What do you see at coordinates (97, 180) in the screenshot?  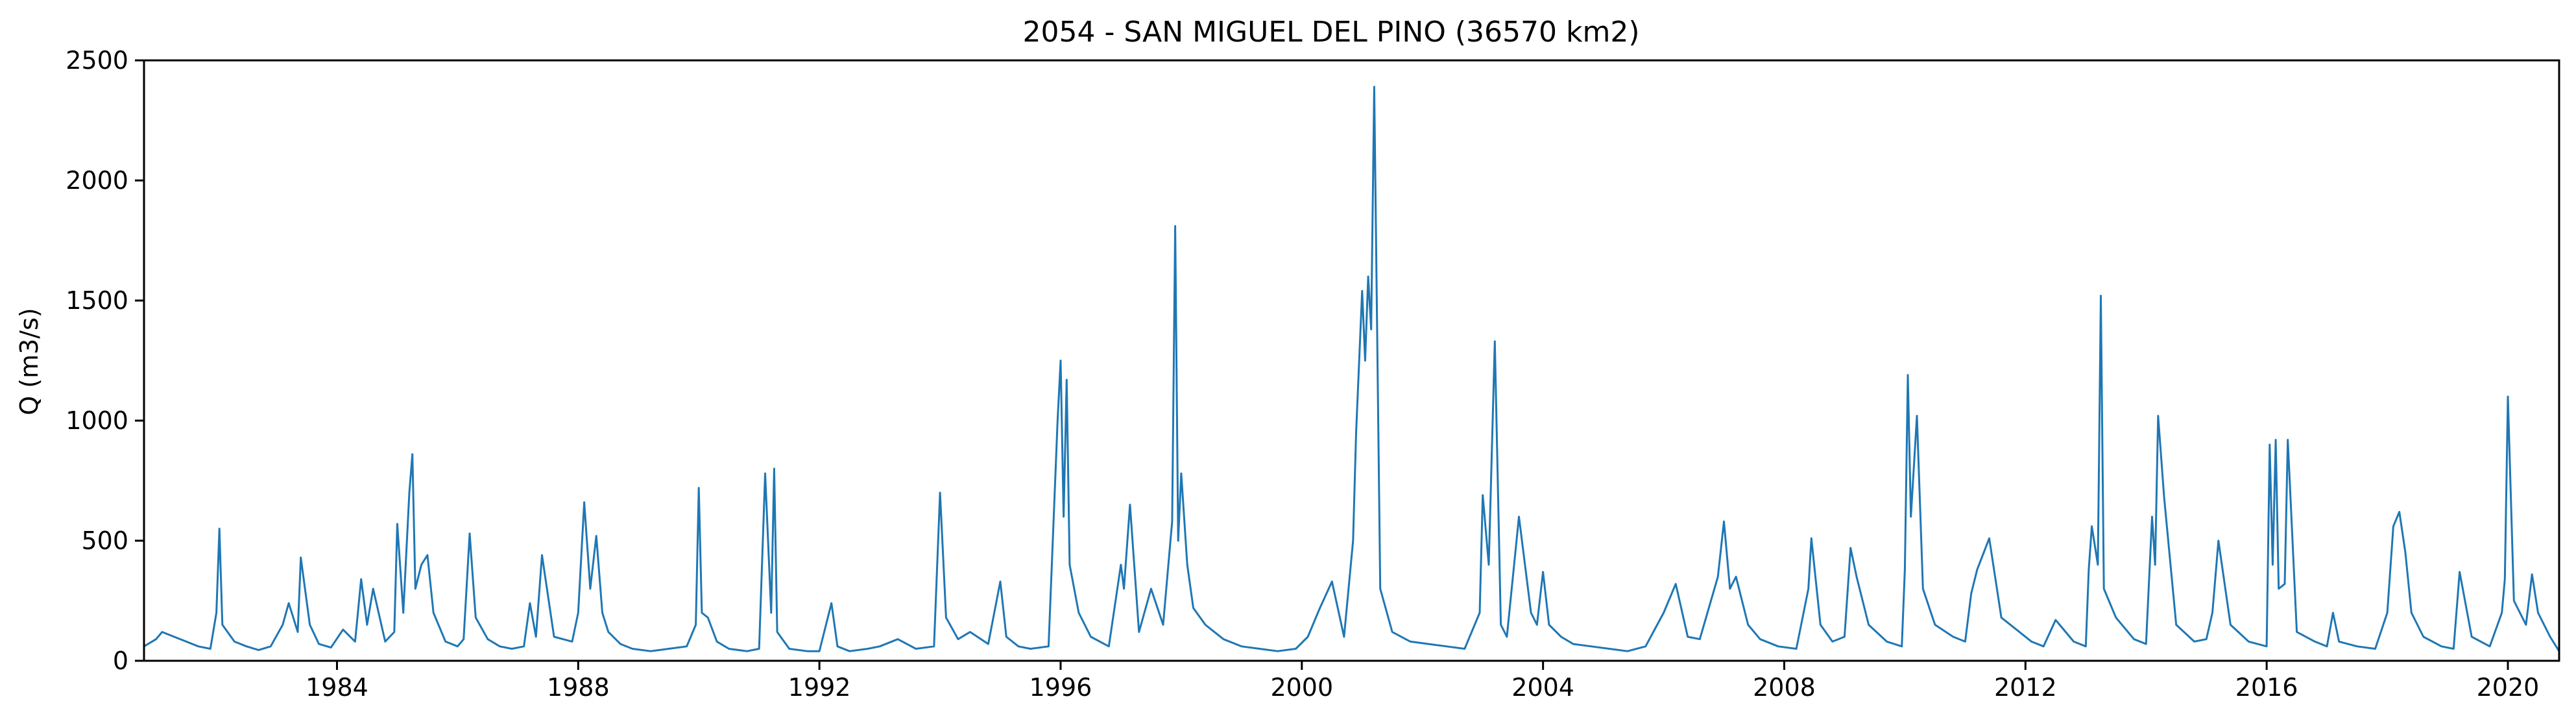 I see `y-tick-label: 2000` at bounding box center [97, 180].